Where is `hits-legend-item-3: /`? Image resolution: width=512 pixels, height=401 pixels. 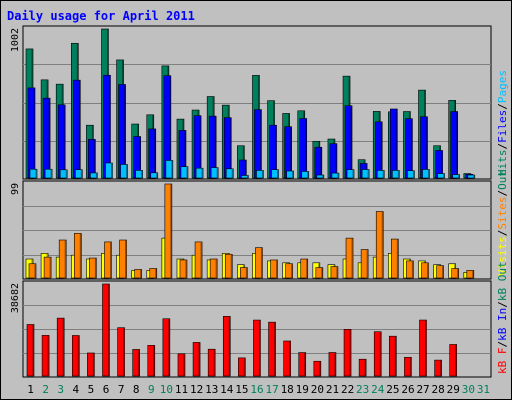 hits-legend-item-3: / is located at coordinates (502, 106).